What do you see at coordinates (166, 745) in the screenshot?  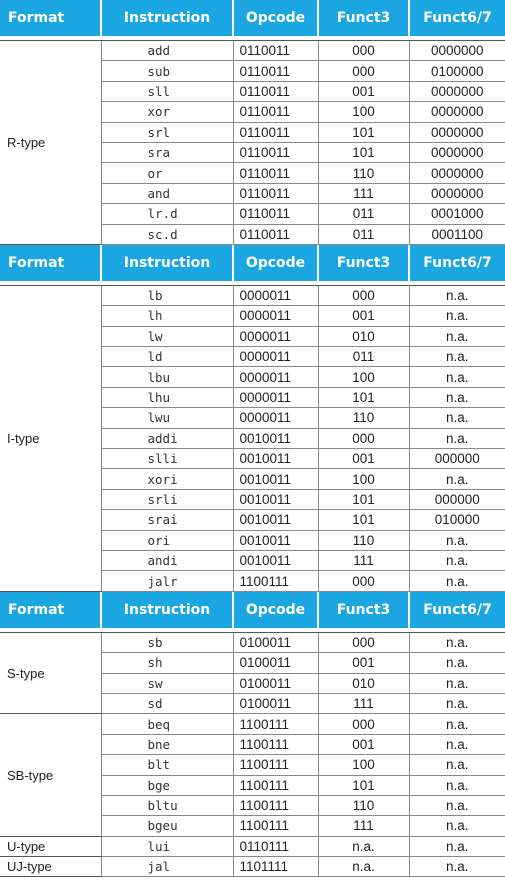 I see `instruction-cell: bne` at bounding box center [166, 745].